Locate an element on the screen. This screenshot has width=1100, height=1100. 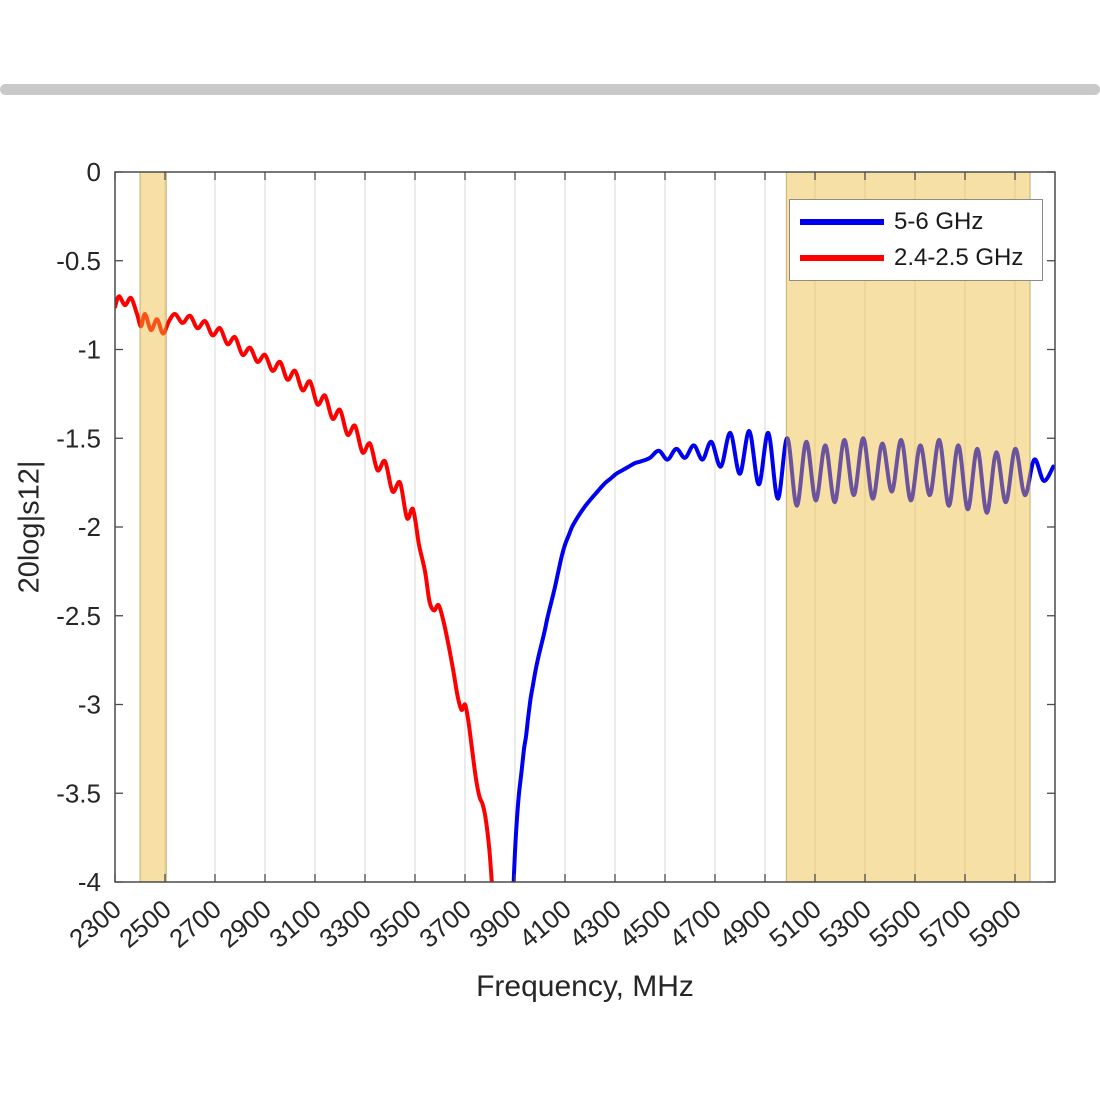
svg-text: -3 is located at coordinates (89, 705).